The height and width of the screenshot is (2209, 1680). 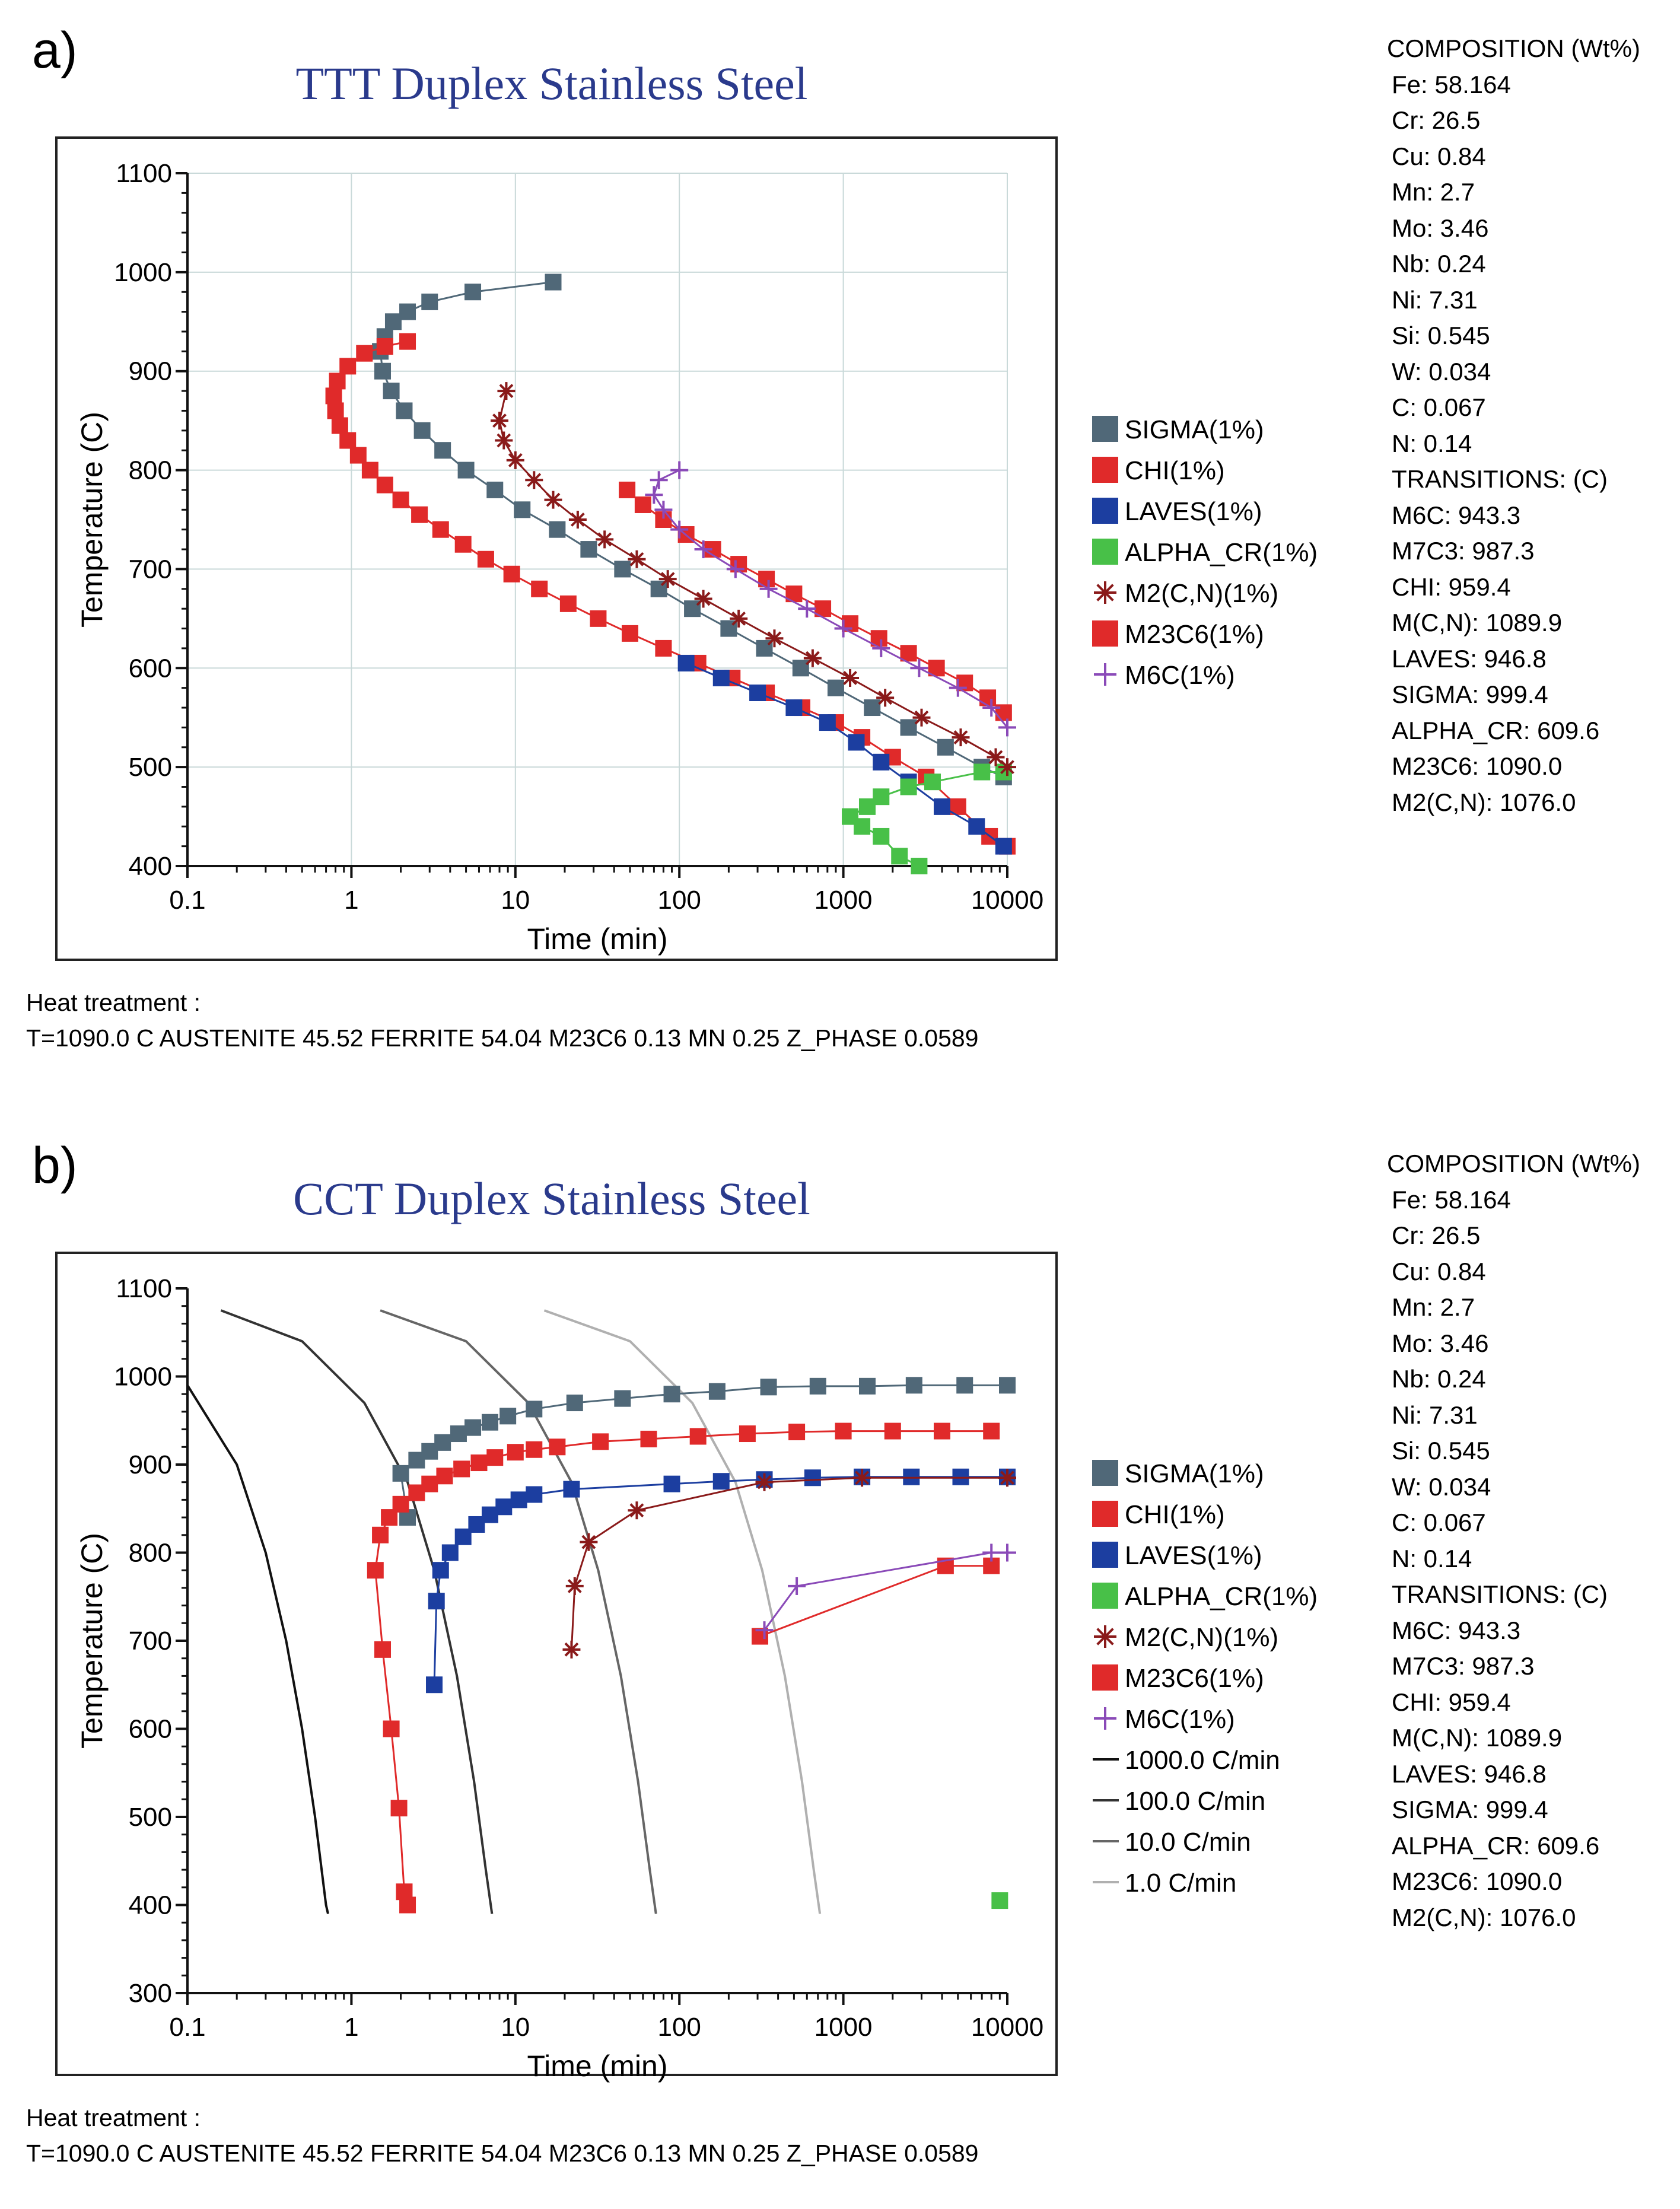 I want to click on legend-label: ALPHA_CR(1%), so click(x=1221, y=552).